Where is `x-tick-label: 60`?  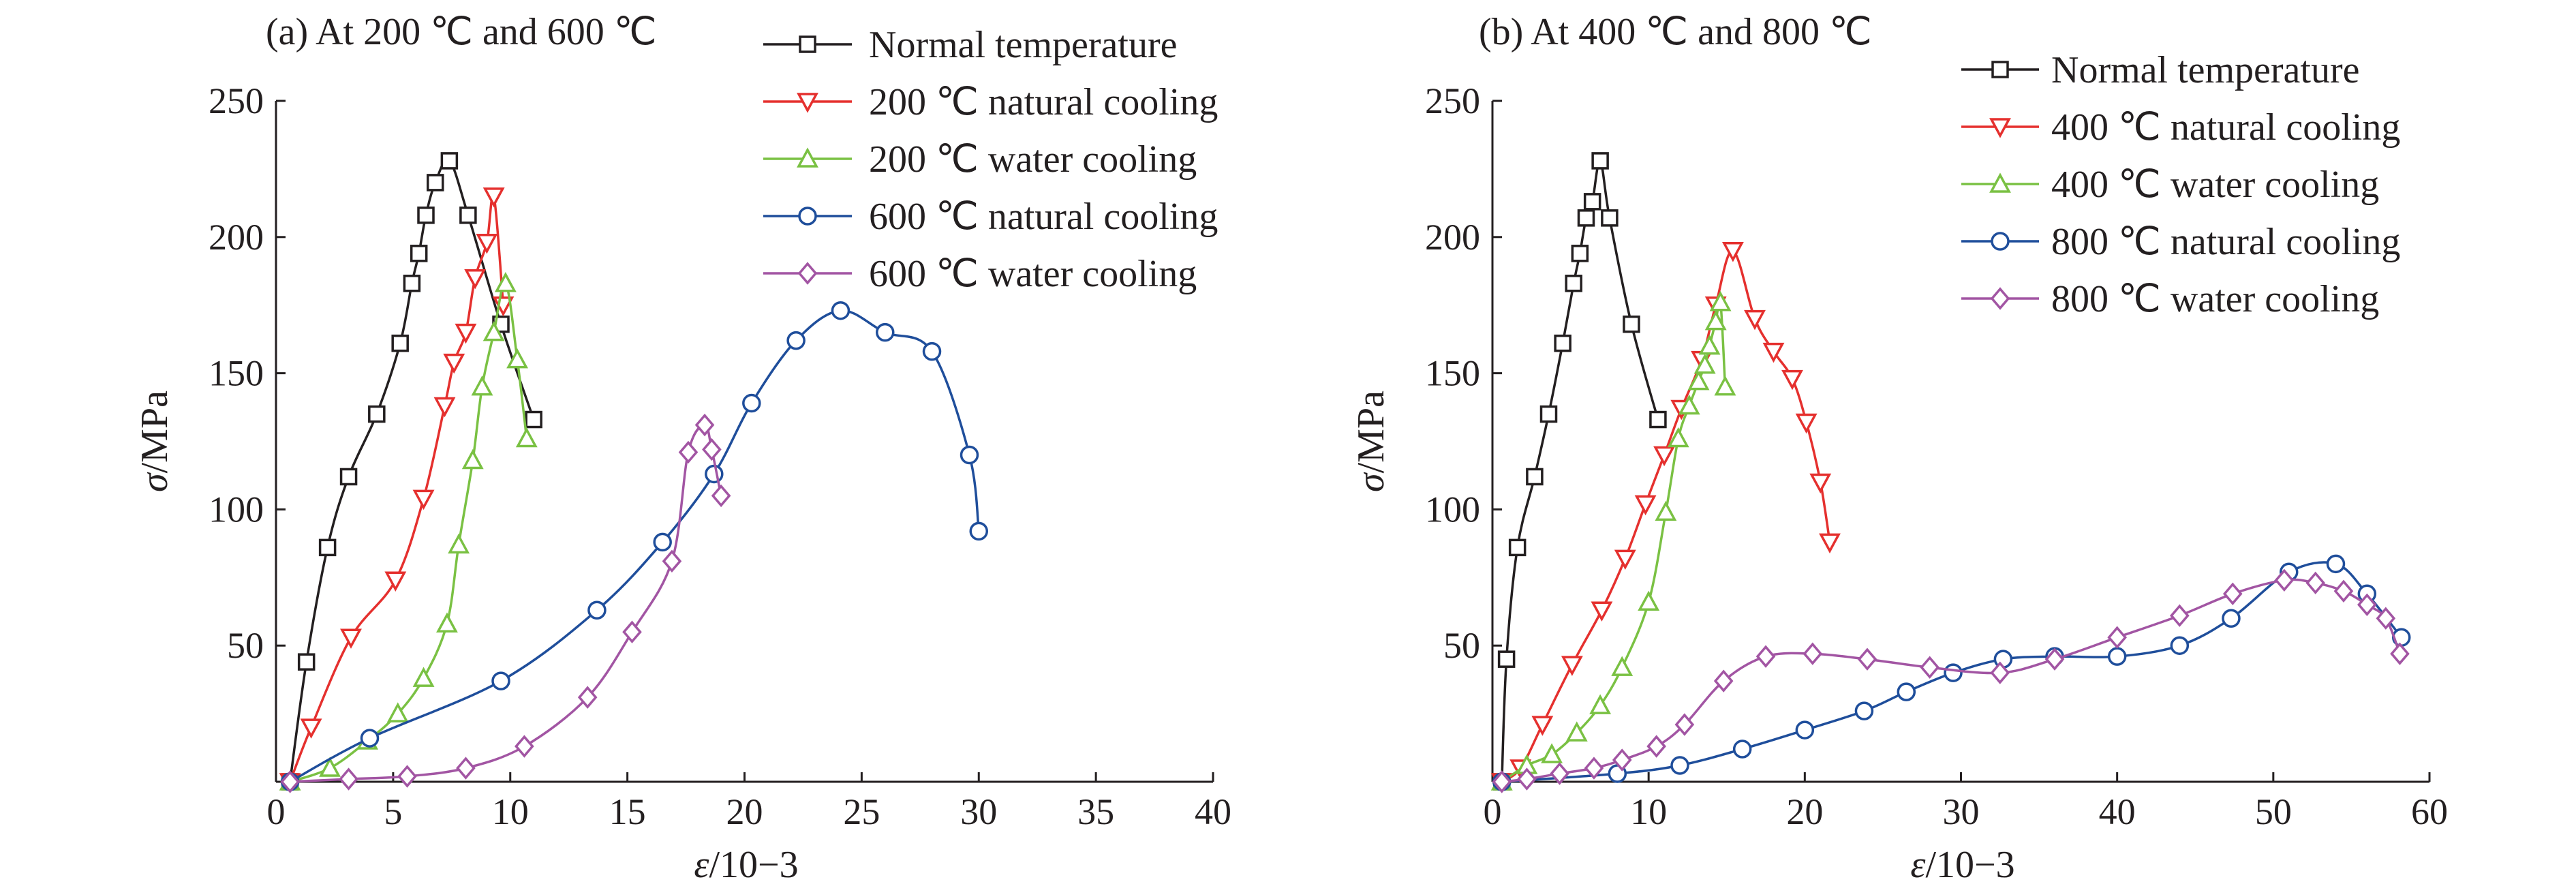
x-tick-label: 60 is located at coordinates (2429, 811).